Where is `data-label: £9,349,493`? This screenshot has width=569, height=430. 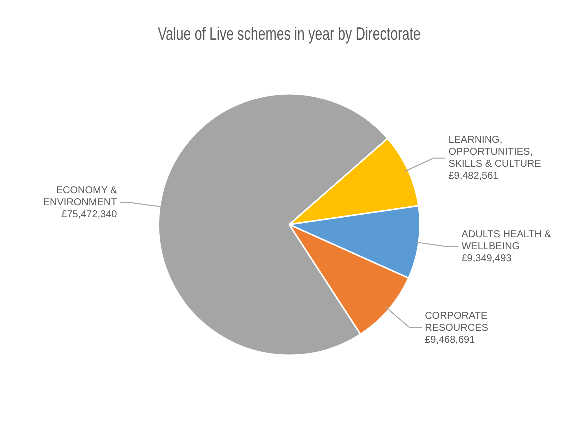 data-label: £9,349,493 is located at coordinates (487, 258).